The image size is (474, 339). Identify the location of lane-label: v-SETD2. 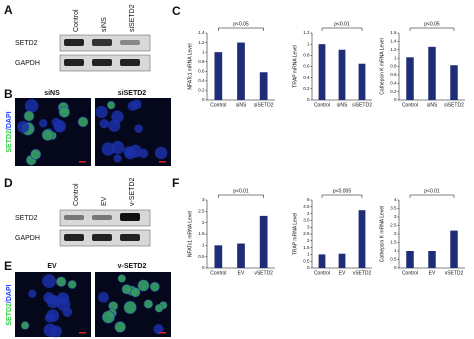
(132, 192).